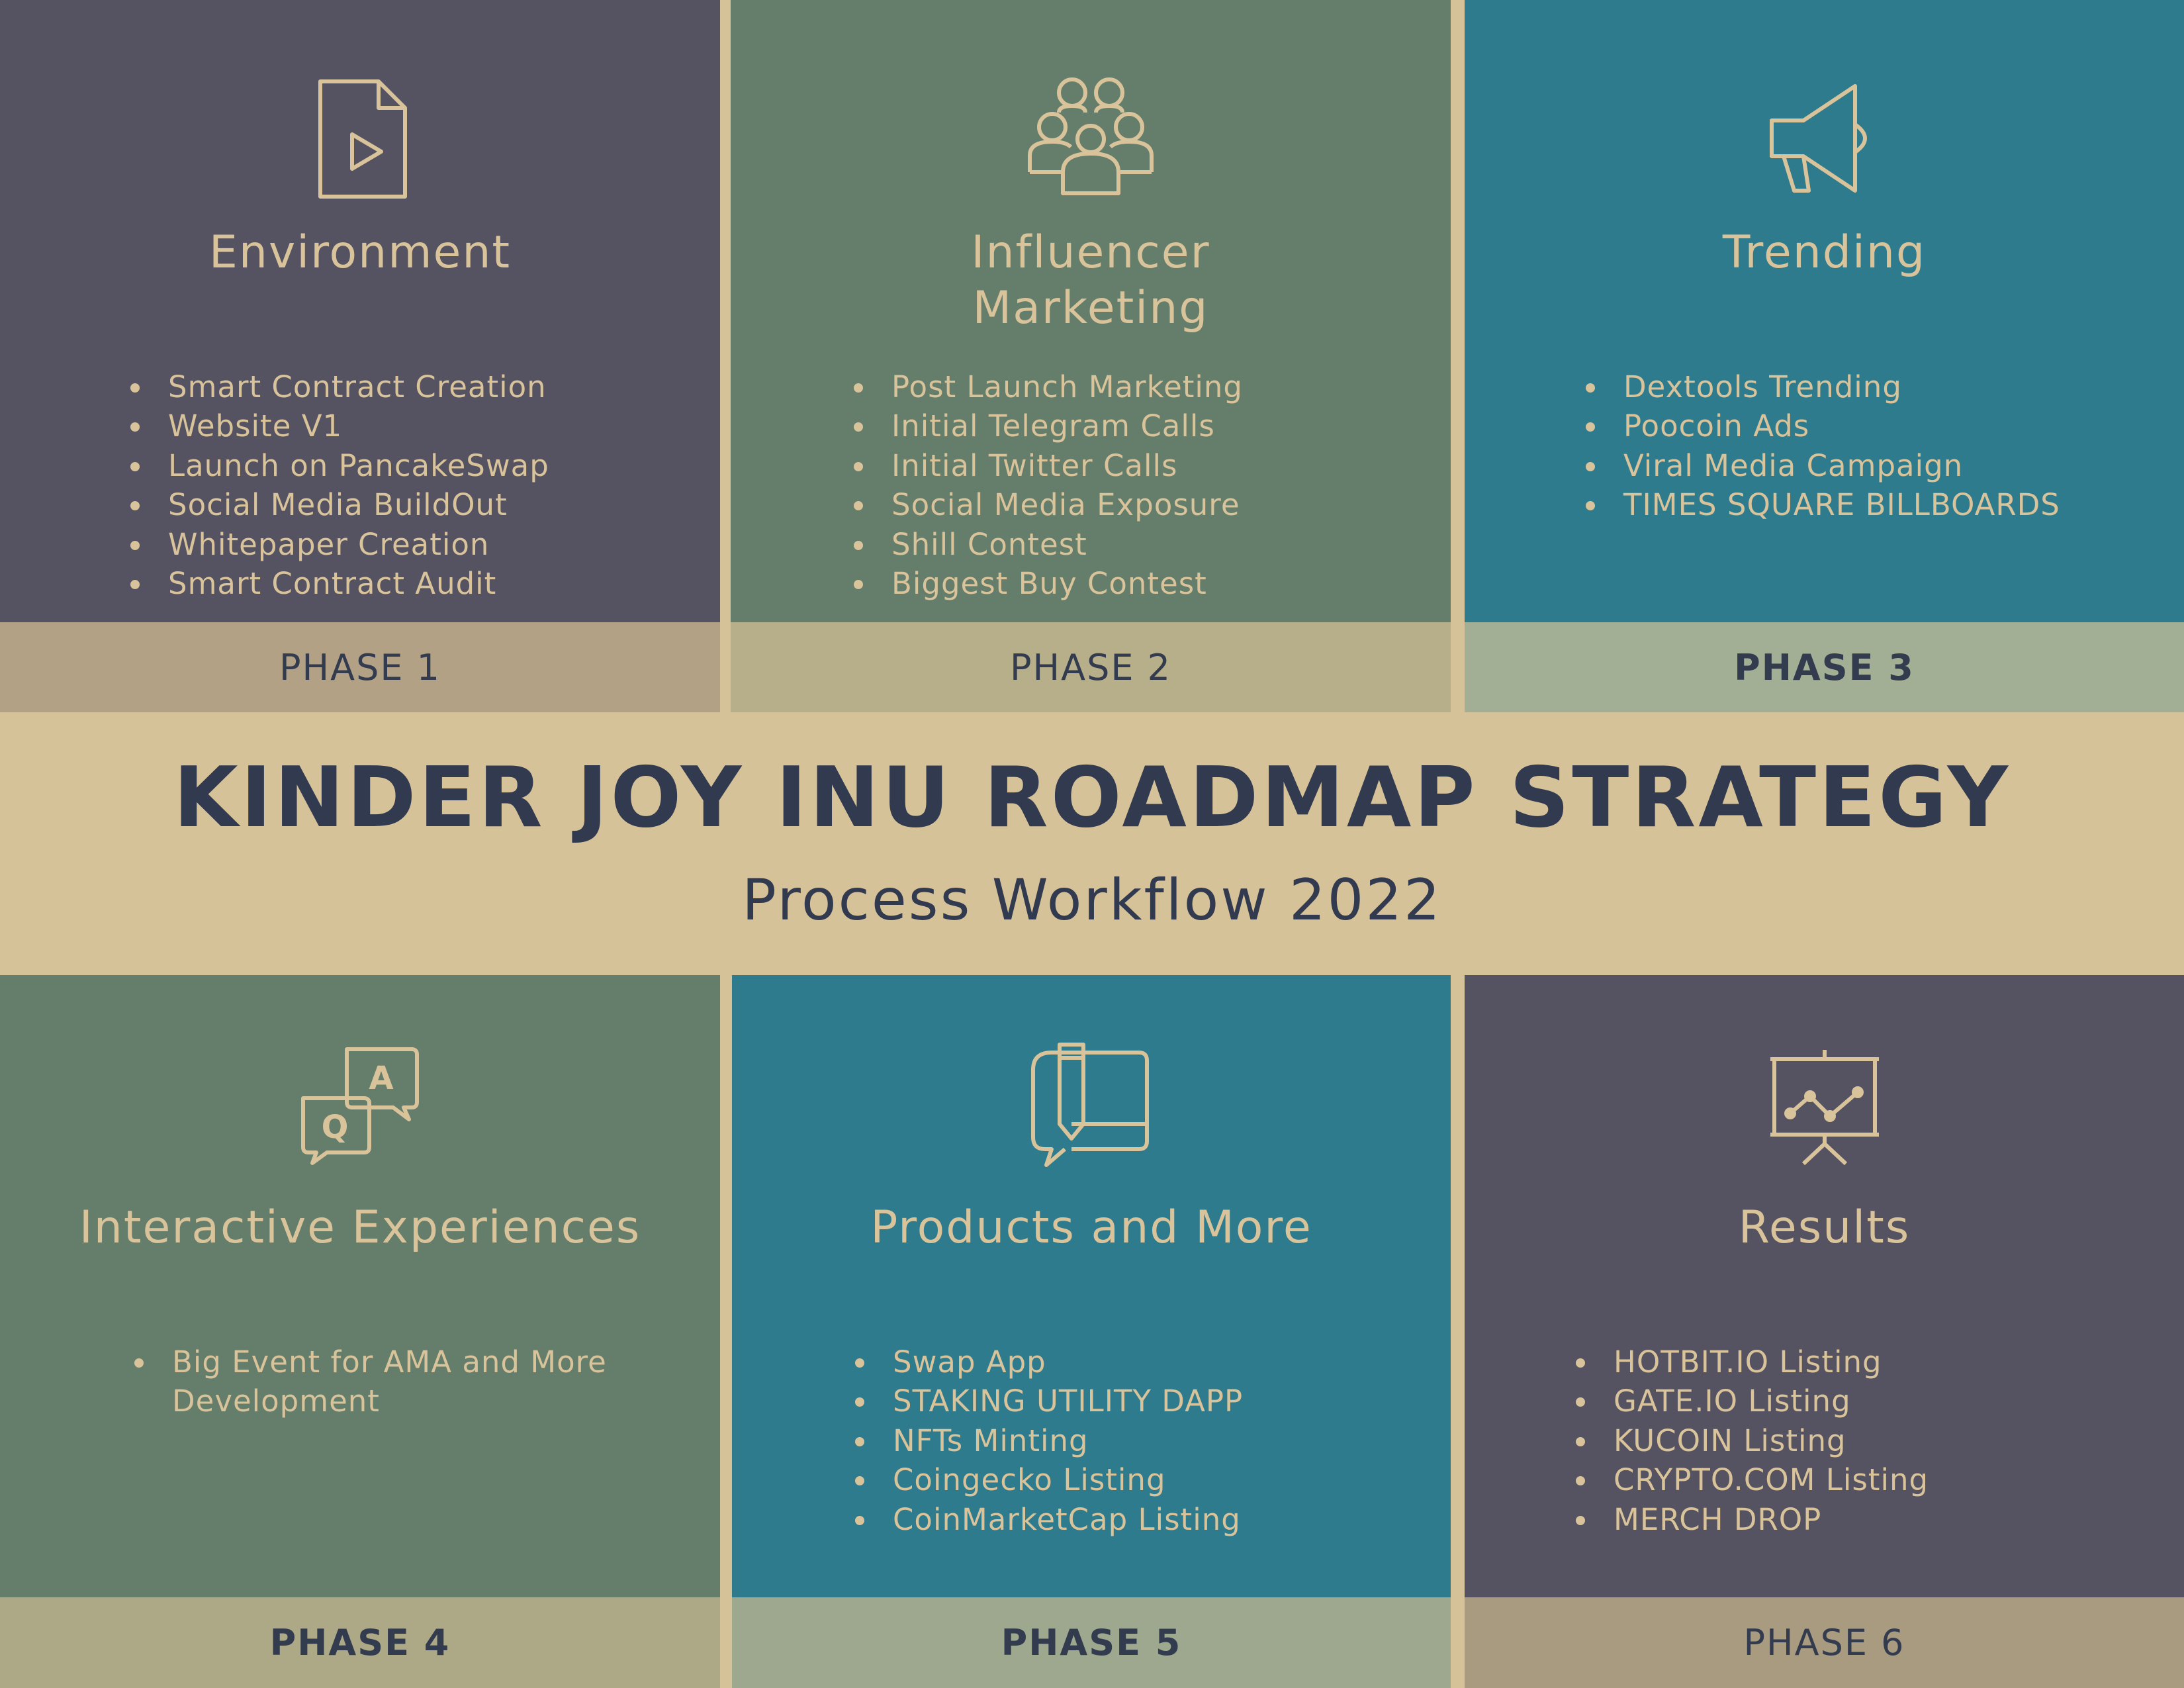  What do you see at coordinates (1049, 1519) in the screenshot?
I see `list-item: CoinMarketCap Listing` at bounding box center [1049, 1519].